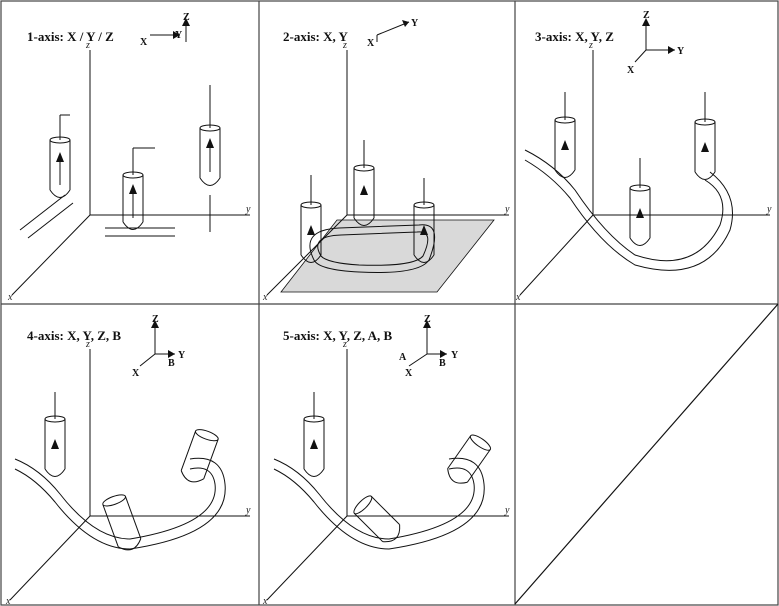 This screenshot has width=779, height=606. Describe the element at coordinates (70, 36) in the screenshot. I see `panel-title: 1-axis: X / Y / Z` at that location.